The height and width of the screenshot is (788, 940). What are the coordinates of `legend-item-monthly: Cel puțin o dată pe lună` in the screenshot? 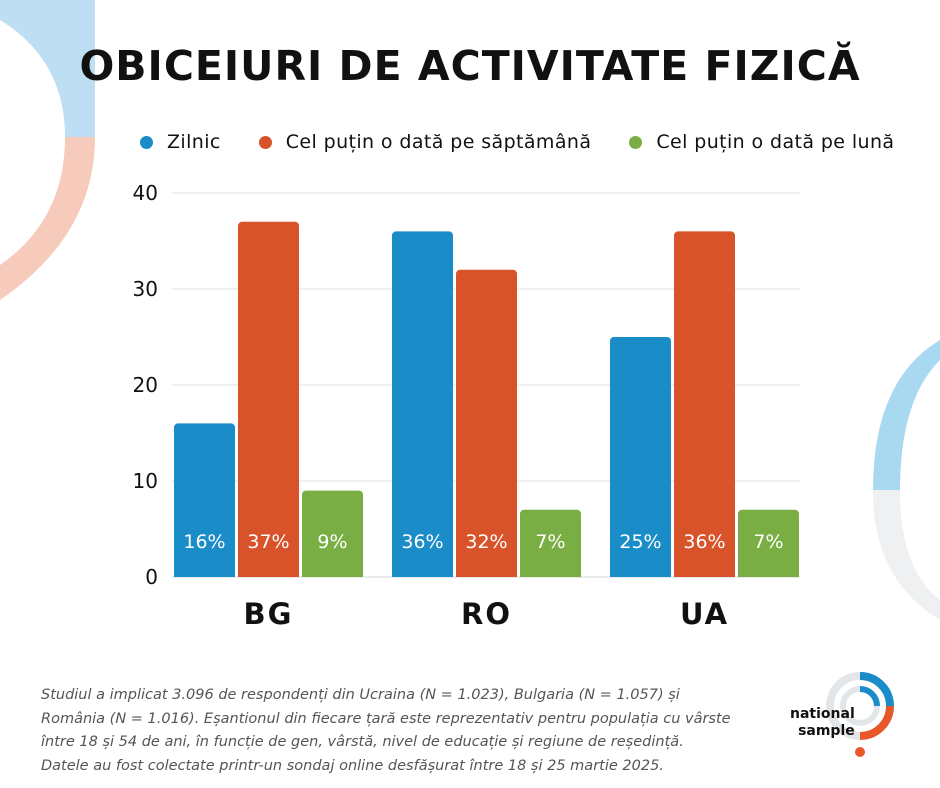 It's located at (761, 142).